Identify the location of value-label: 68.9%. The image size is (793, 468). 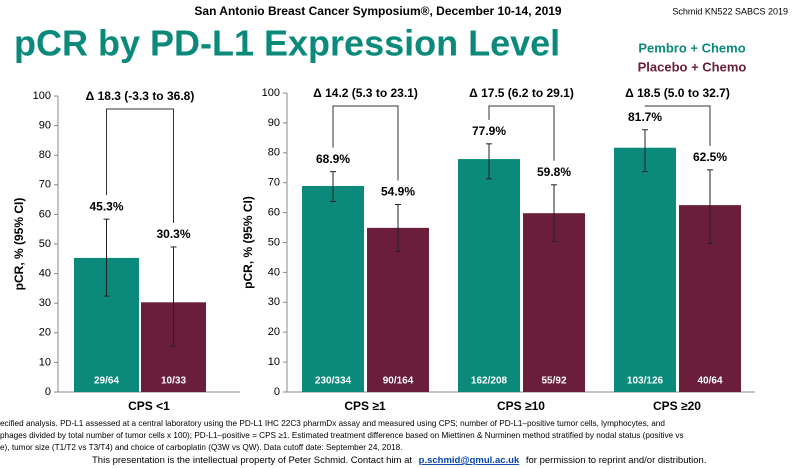
(333, 159).